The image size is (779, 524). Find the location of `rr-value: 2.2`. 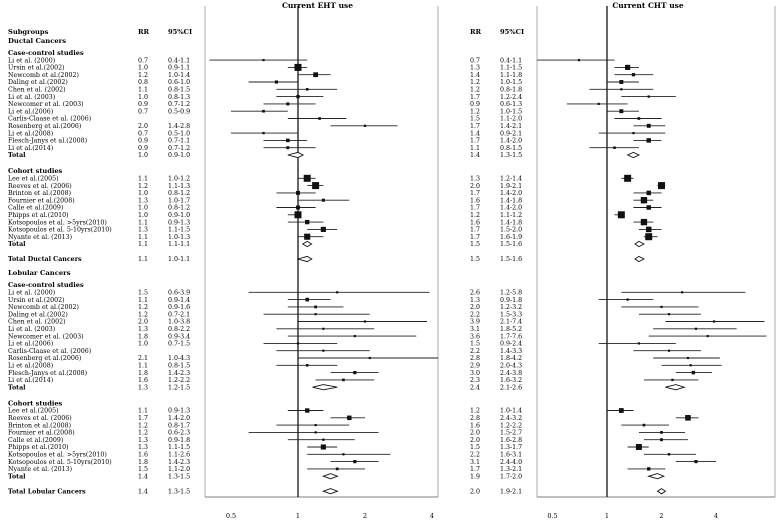

rr-value: 2.2 is located at coordinates (475, 351).